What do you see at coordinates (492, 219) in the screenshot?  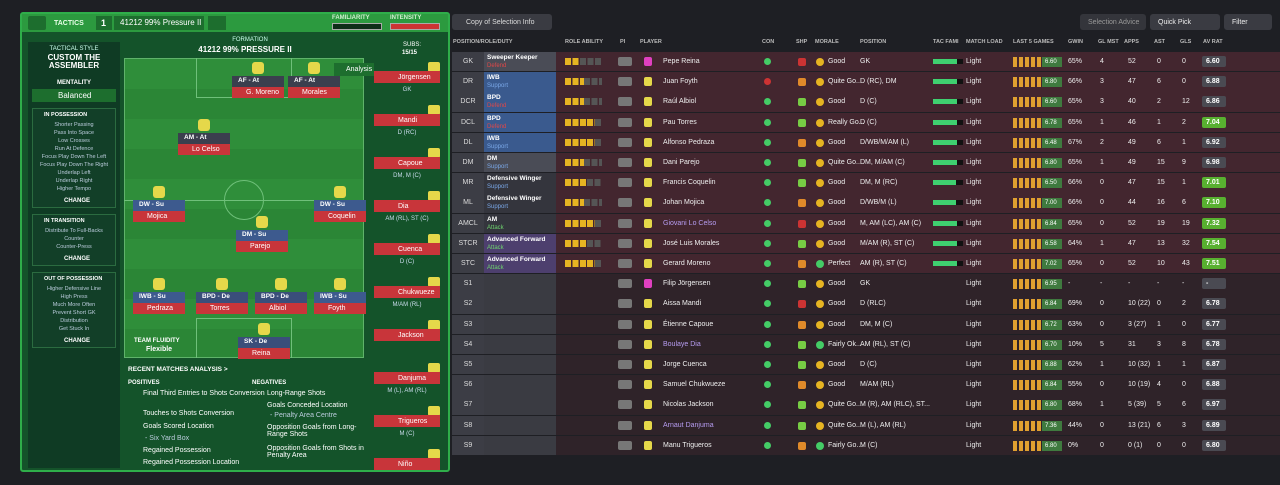 I see `role: AM` at bounding box center [492, 219].